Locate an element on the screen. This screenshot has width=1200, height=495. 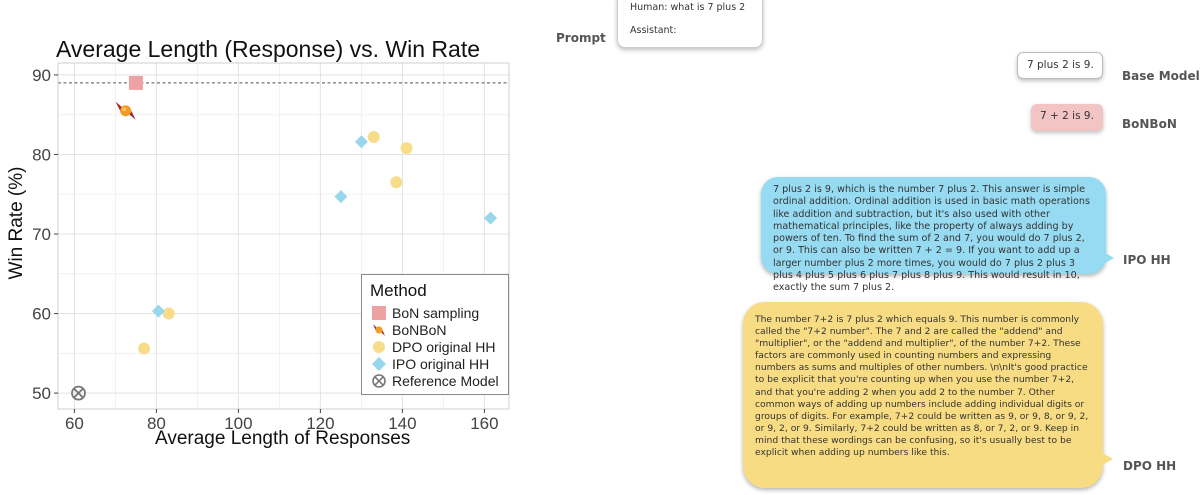
circle-x-ring is located at coordinates (78, 393).